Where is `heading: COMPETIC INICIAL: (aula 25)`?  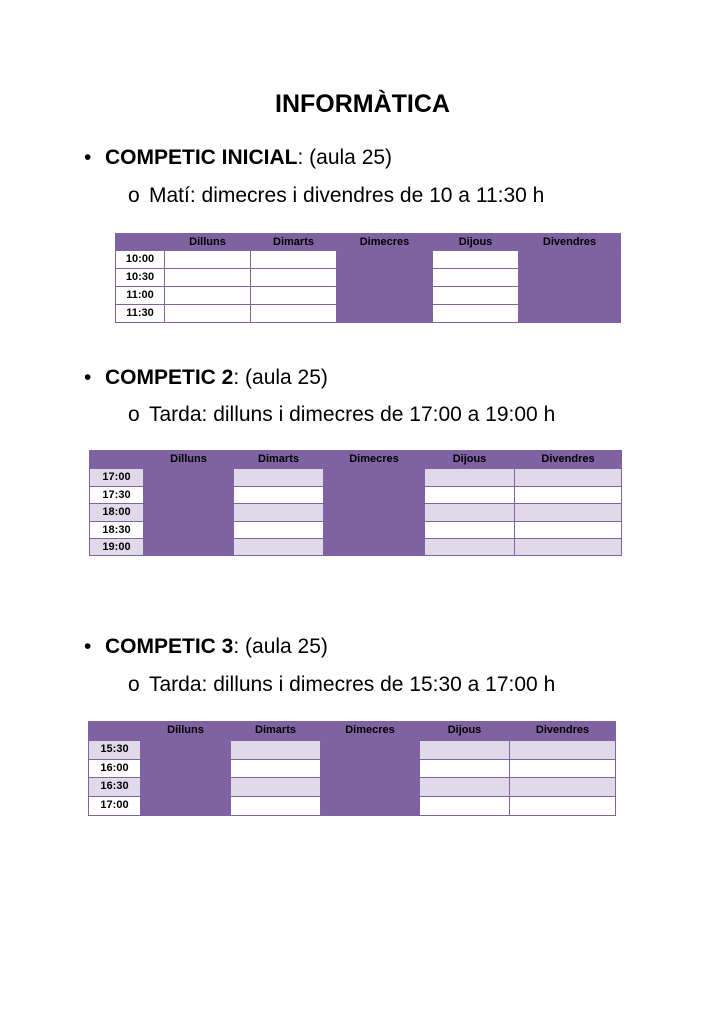 heading: COMPETIC INICIAL: (aula 25) is located at coordinates (248, 158).